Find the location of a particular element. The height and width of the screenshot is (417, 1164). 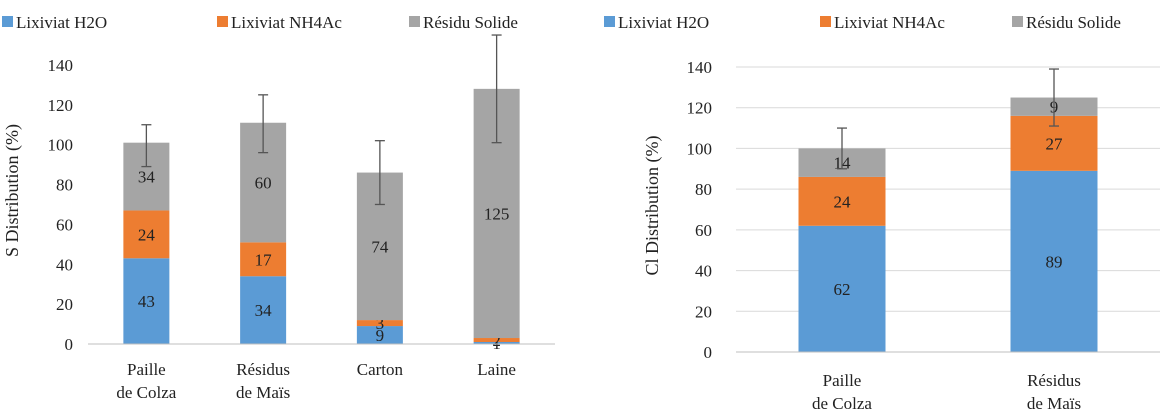

data-label-4-2: 2 is located at coordinates (496, 340).